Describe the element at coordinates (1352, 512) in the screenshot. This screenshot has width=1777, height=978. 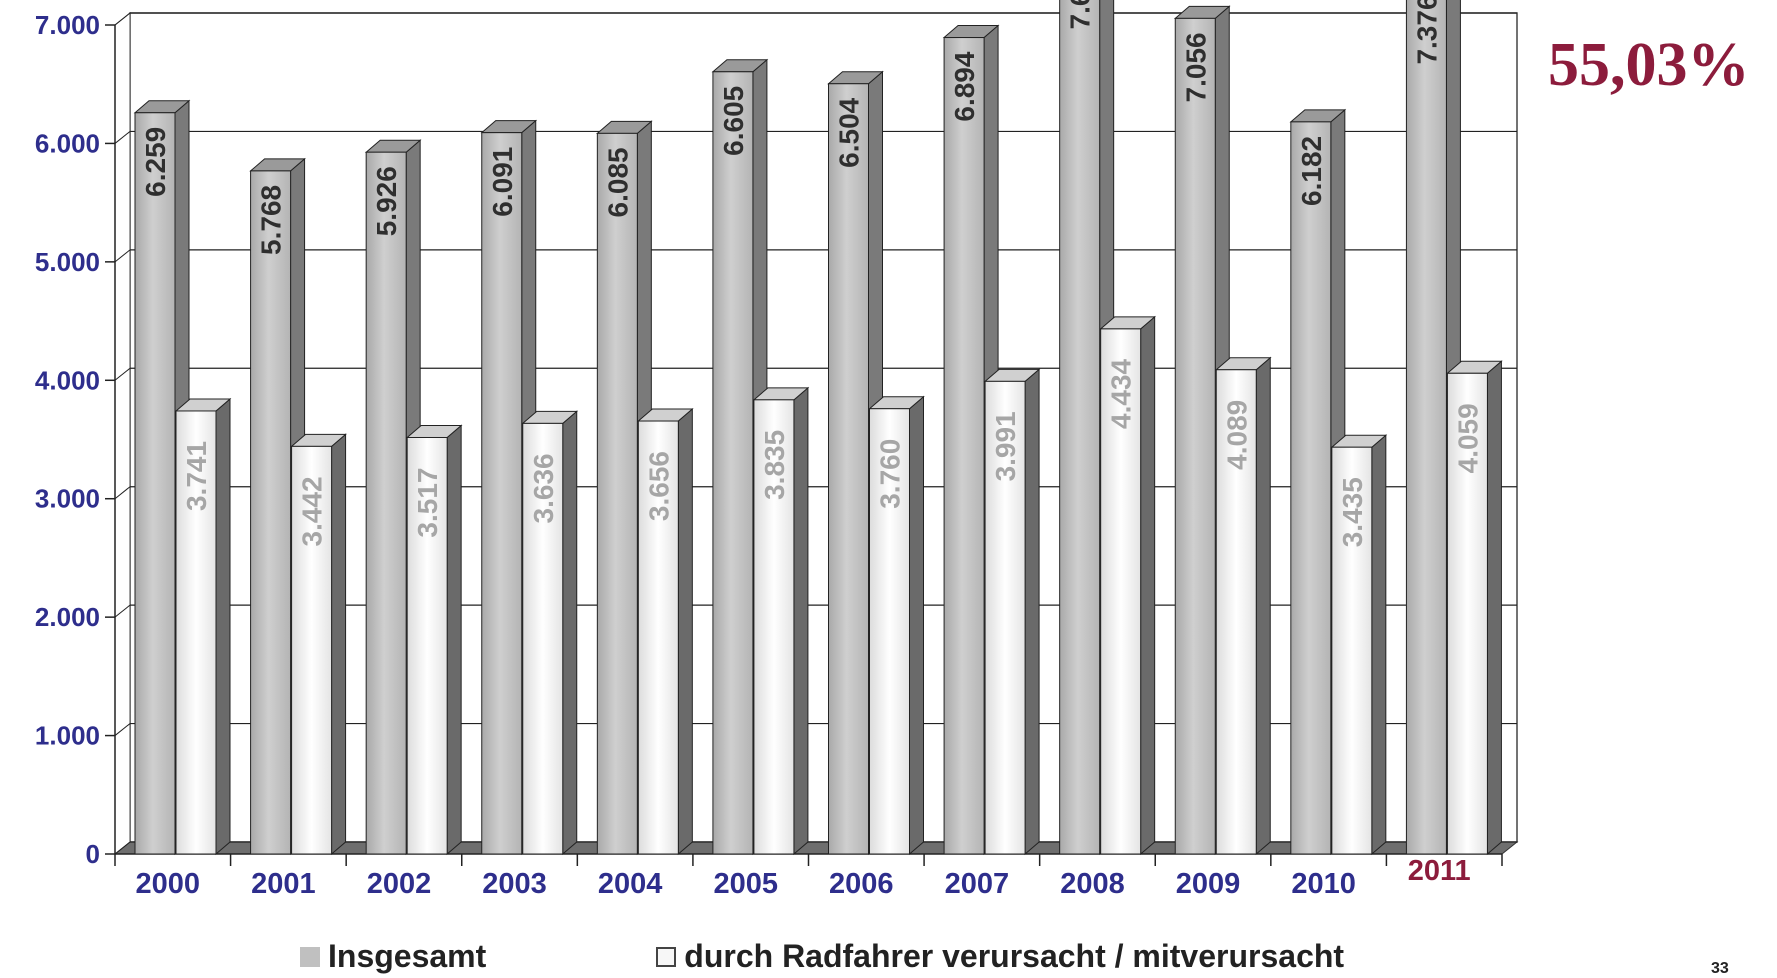
I see `data-label-cyclist: 3.435` at that location.